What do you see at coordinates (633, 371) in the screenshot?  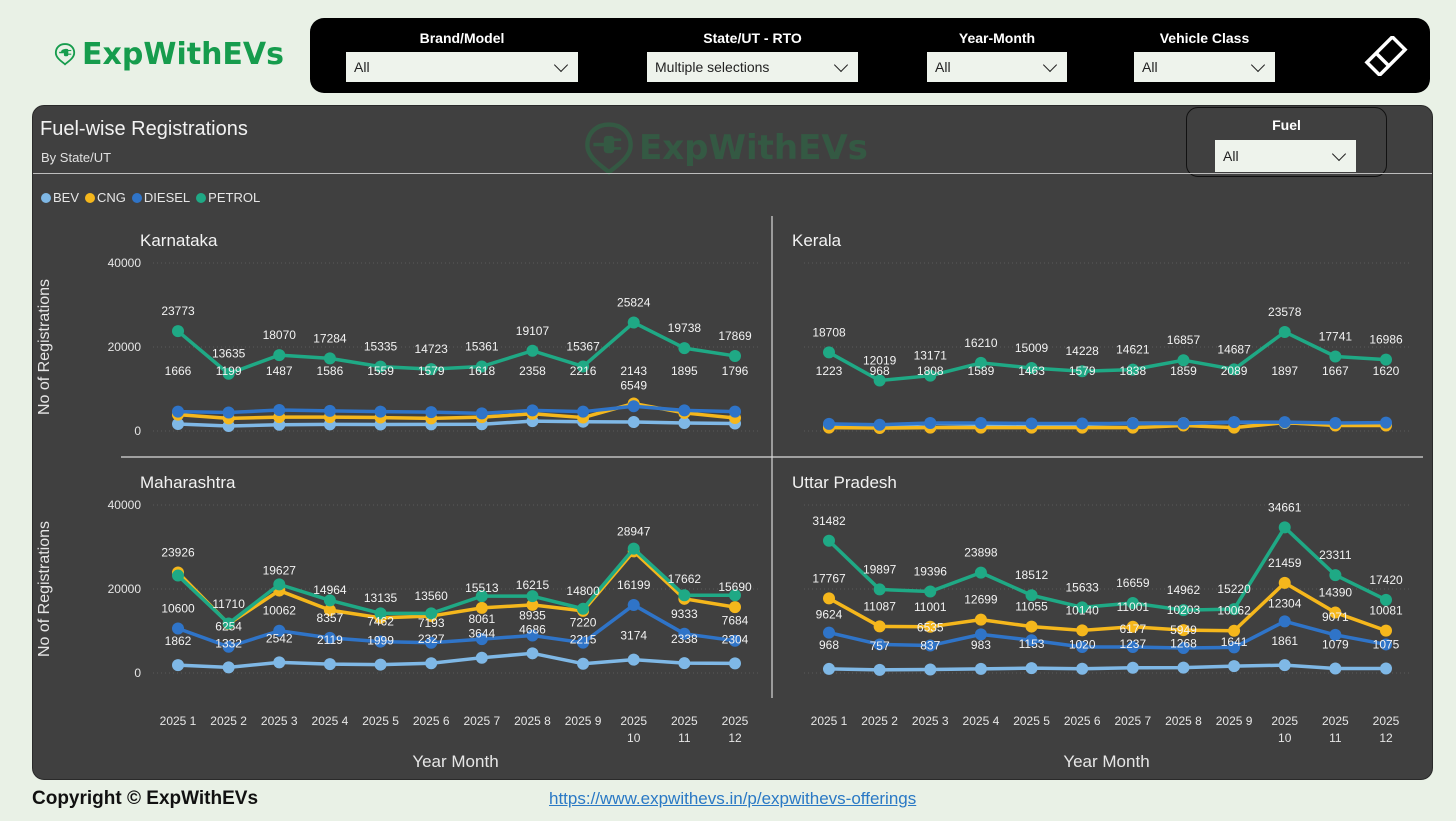 I see `data-label: 2143` at bounding box center [633, 371].